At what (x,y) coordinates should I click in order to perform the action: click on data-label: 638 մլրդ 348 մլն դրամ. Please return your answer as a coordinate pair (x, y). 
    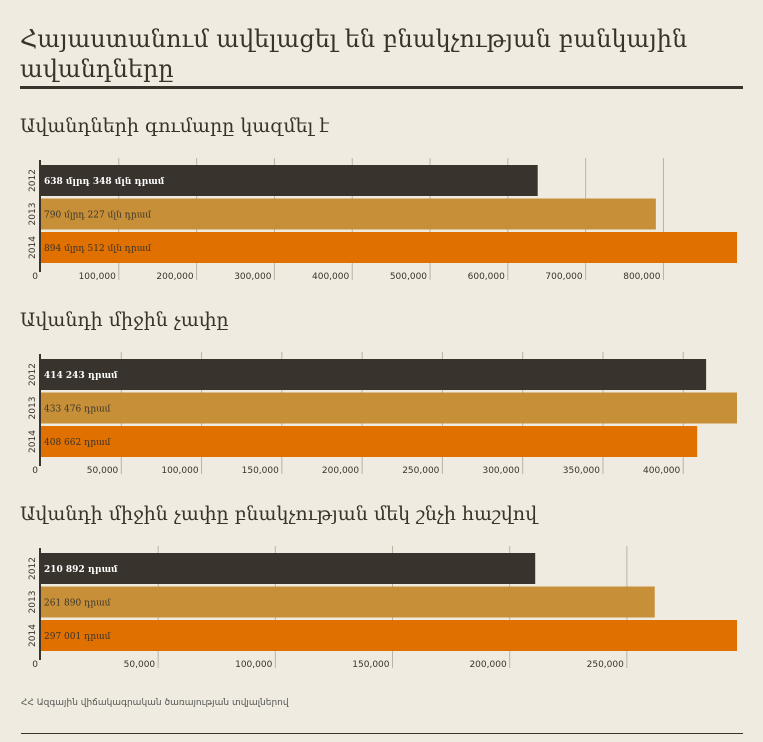
    Looking at the image, I should click on (104, 182).